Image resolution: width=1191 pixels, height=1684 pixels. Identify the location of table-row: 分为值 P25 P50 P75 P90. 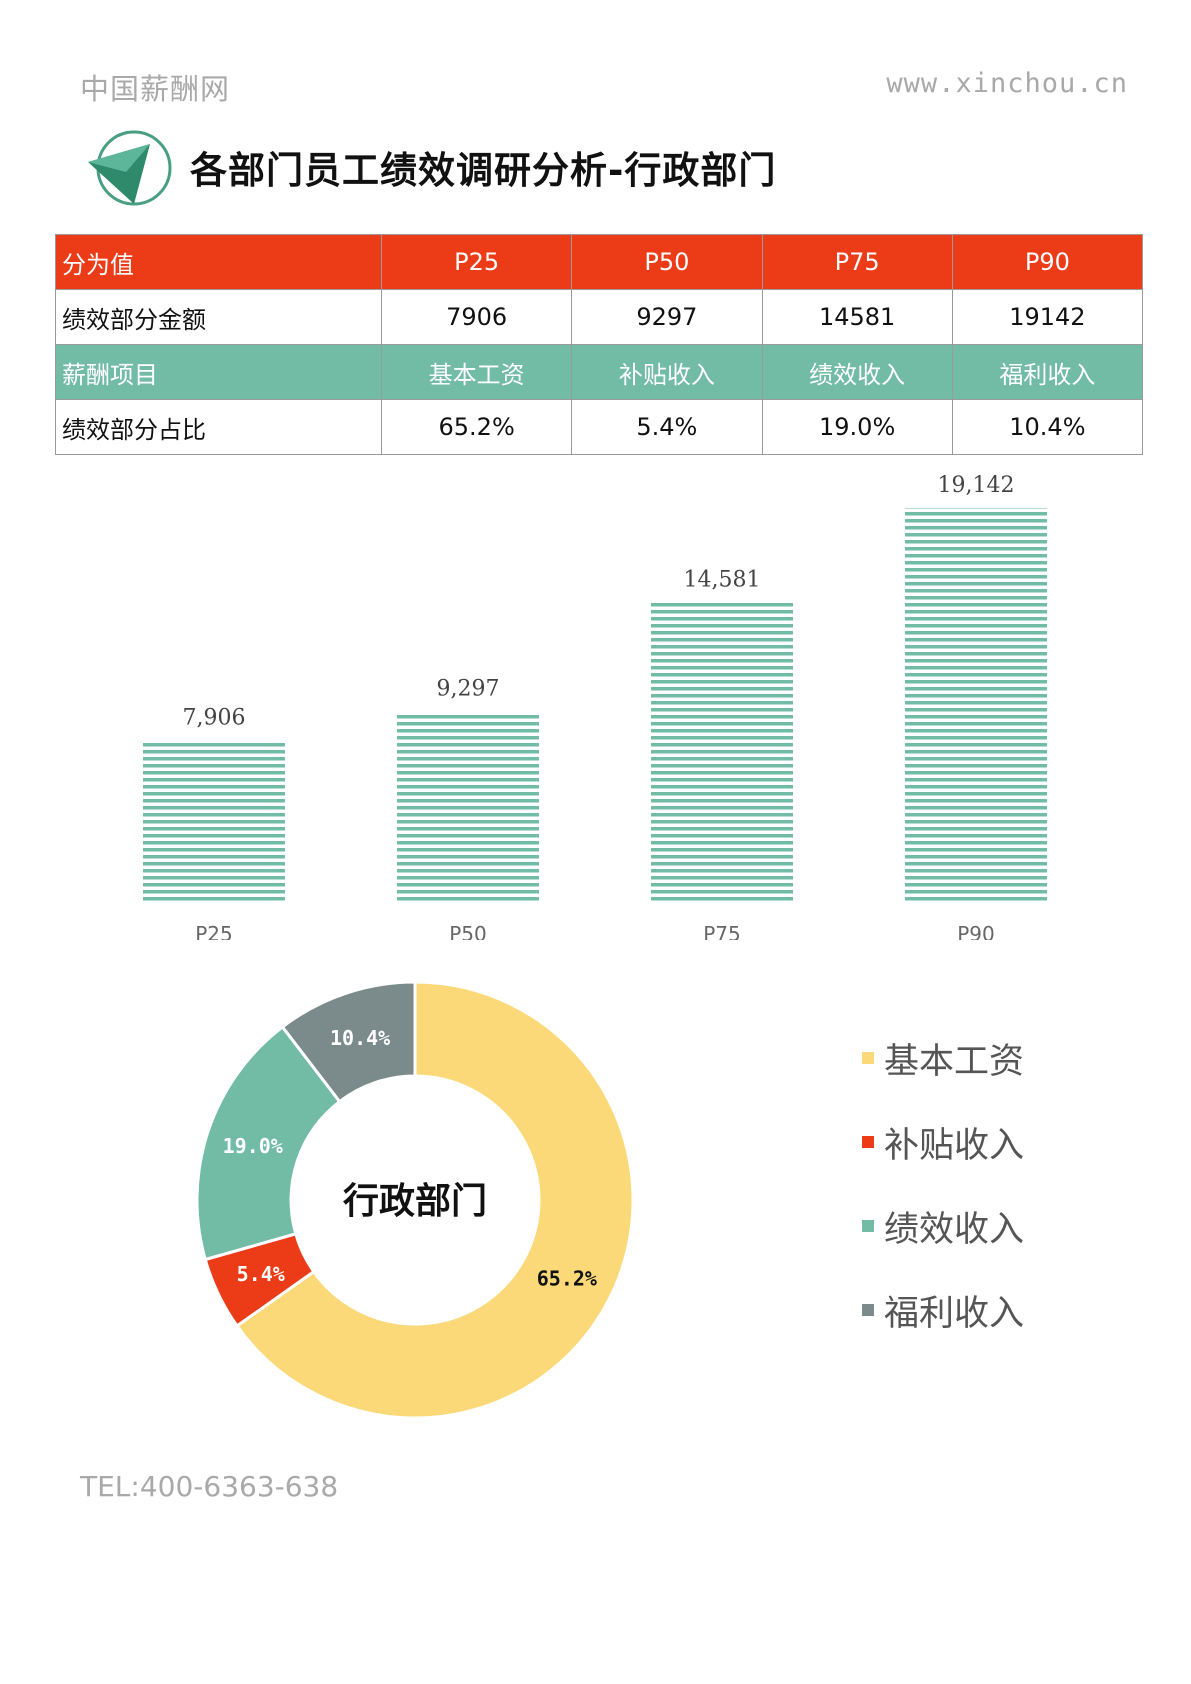
(599, 262).